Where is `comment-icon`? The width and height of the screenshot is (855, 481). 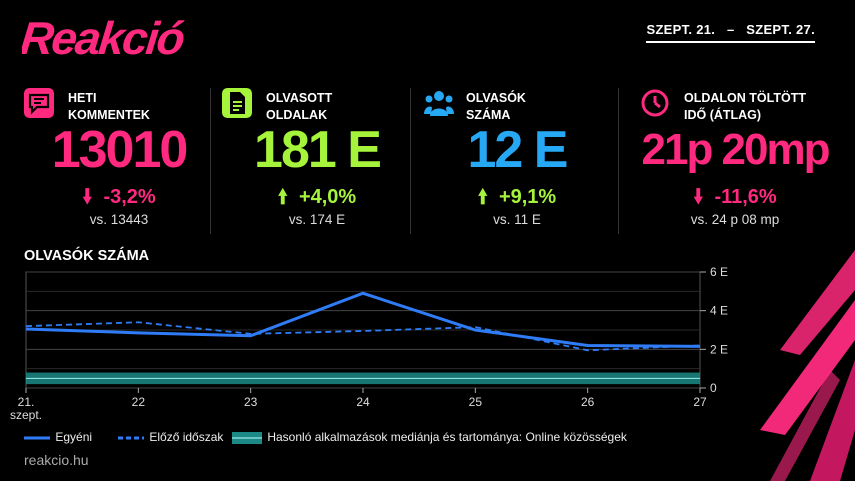
comment-icon is located at coordinates (39, 103).